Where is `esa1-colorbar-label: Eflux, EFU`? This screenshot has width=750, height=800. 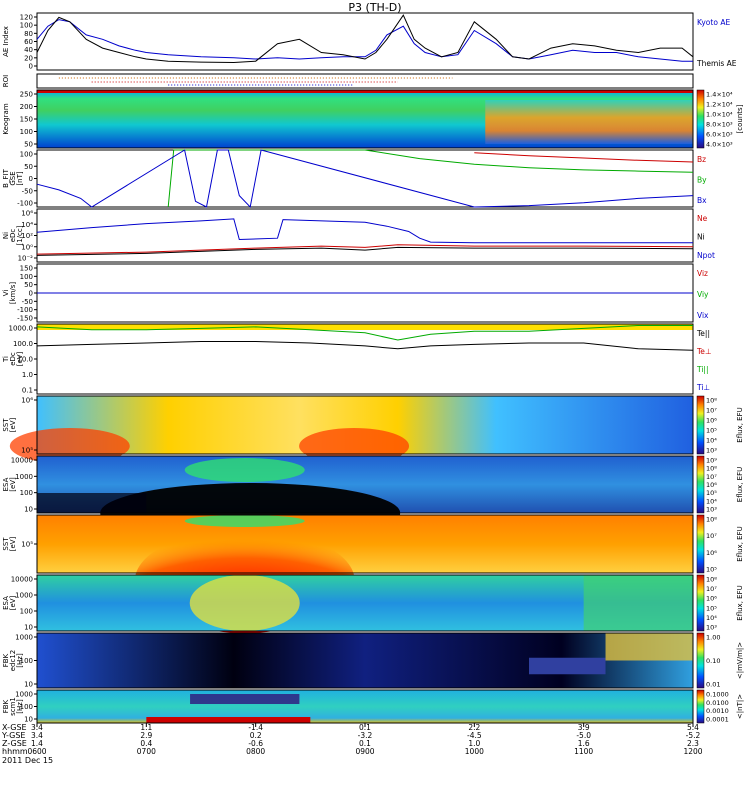 esa1-colorbar-label: Eflux, EFU is located at coordinates (740, 484).